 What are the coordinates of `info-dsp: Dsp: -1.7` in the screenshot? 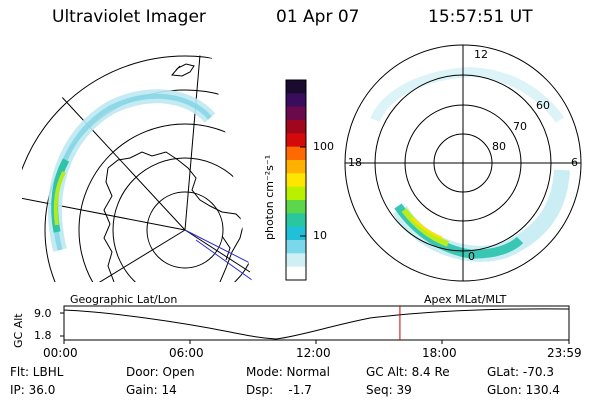 It's located at (279, 390).